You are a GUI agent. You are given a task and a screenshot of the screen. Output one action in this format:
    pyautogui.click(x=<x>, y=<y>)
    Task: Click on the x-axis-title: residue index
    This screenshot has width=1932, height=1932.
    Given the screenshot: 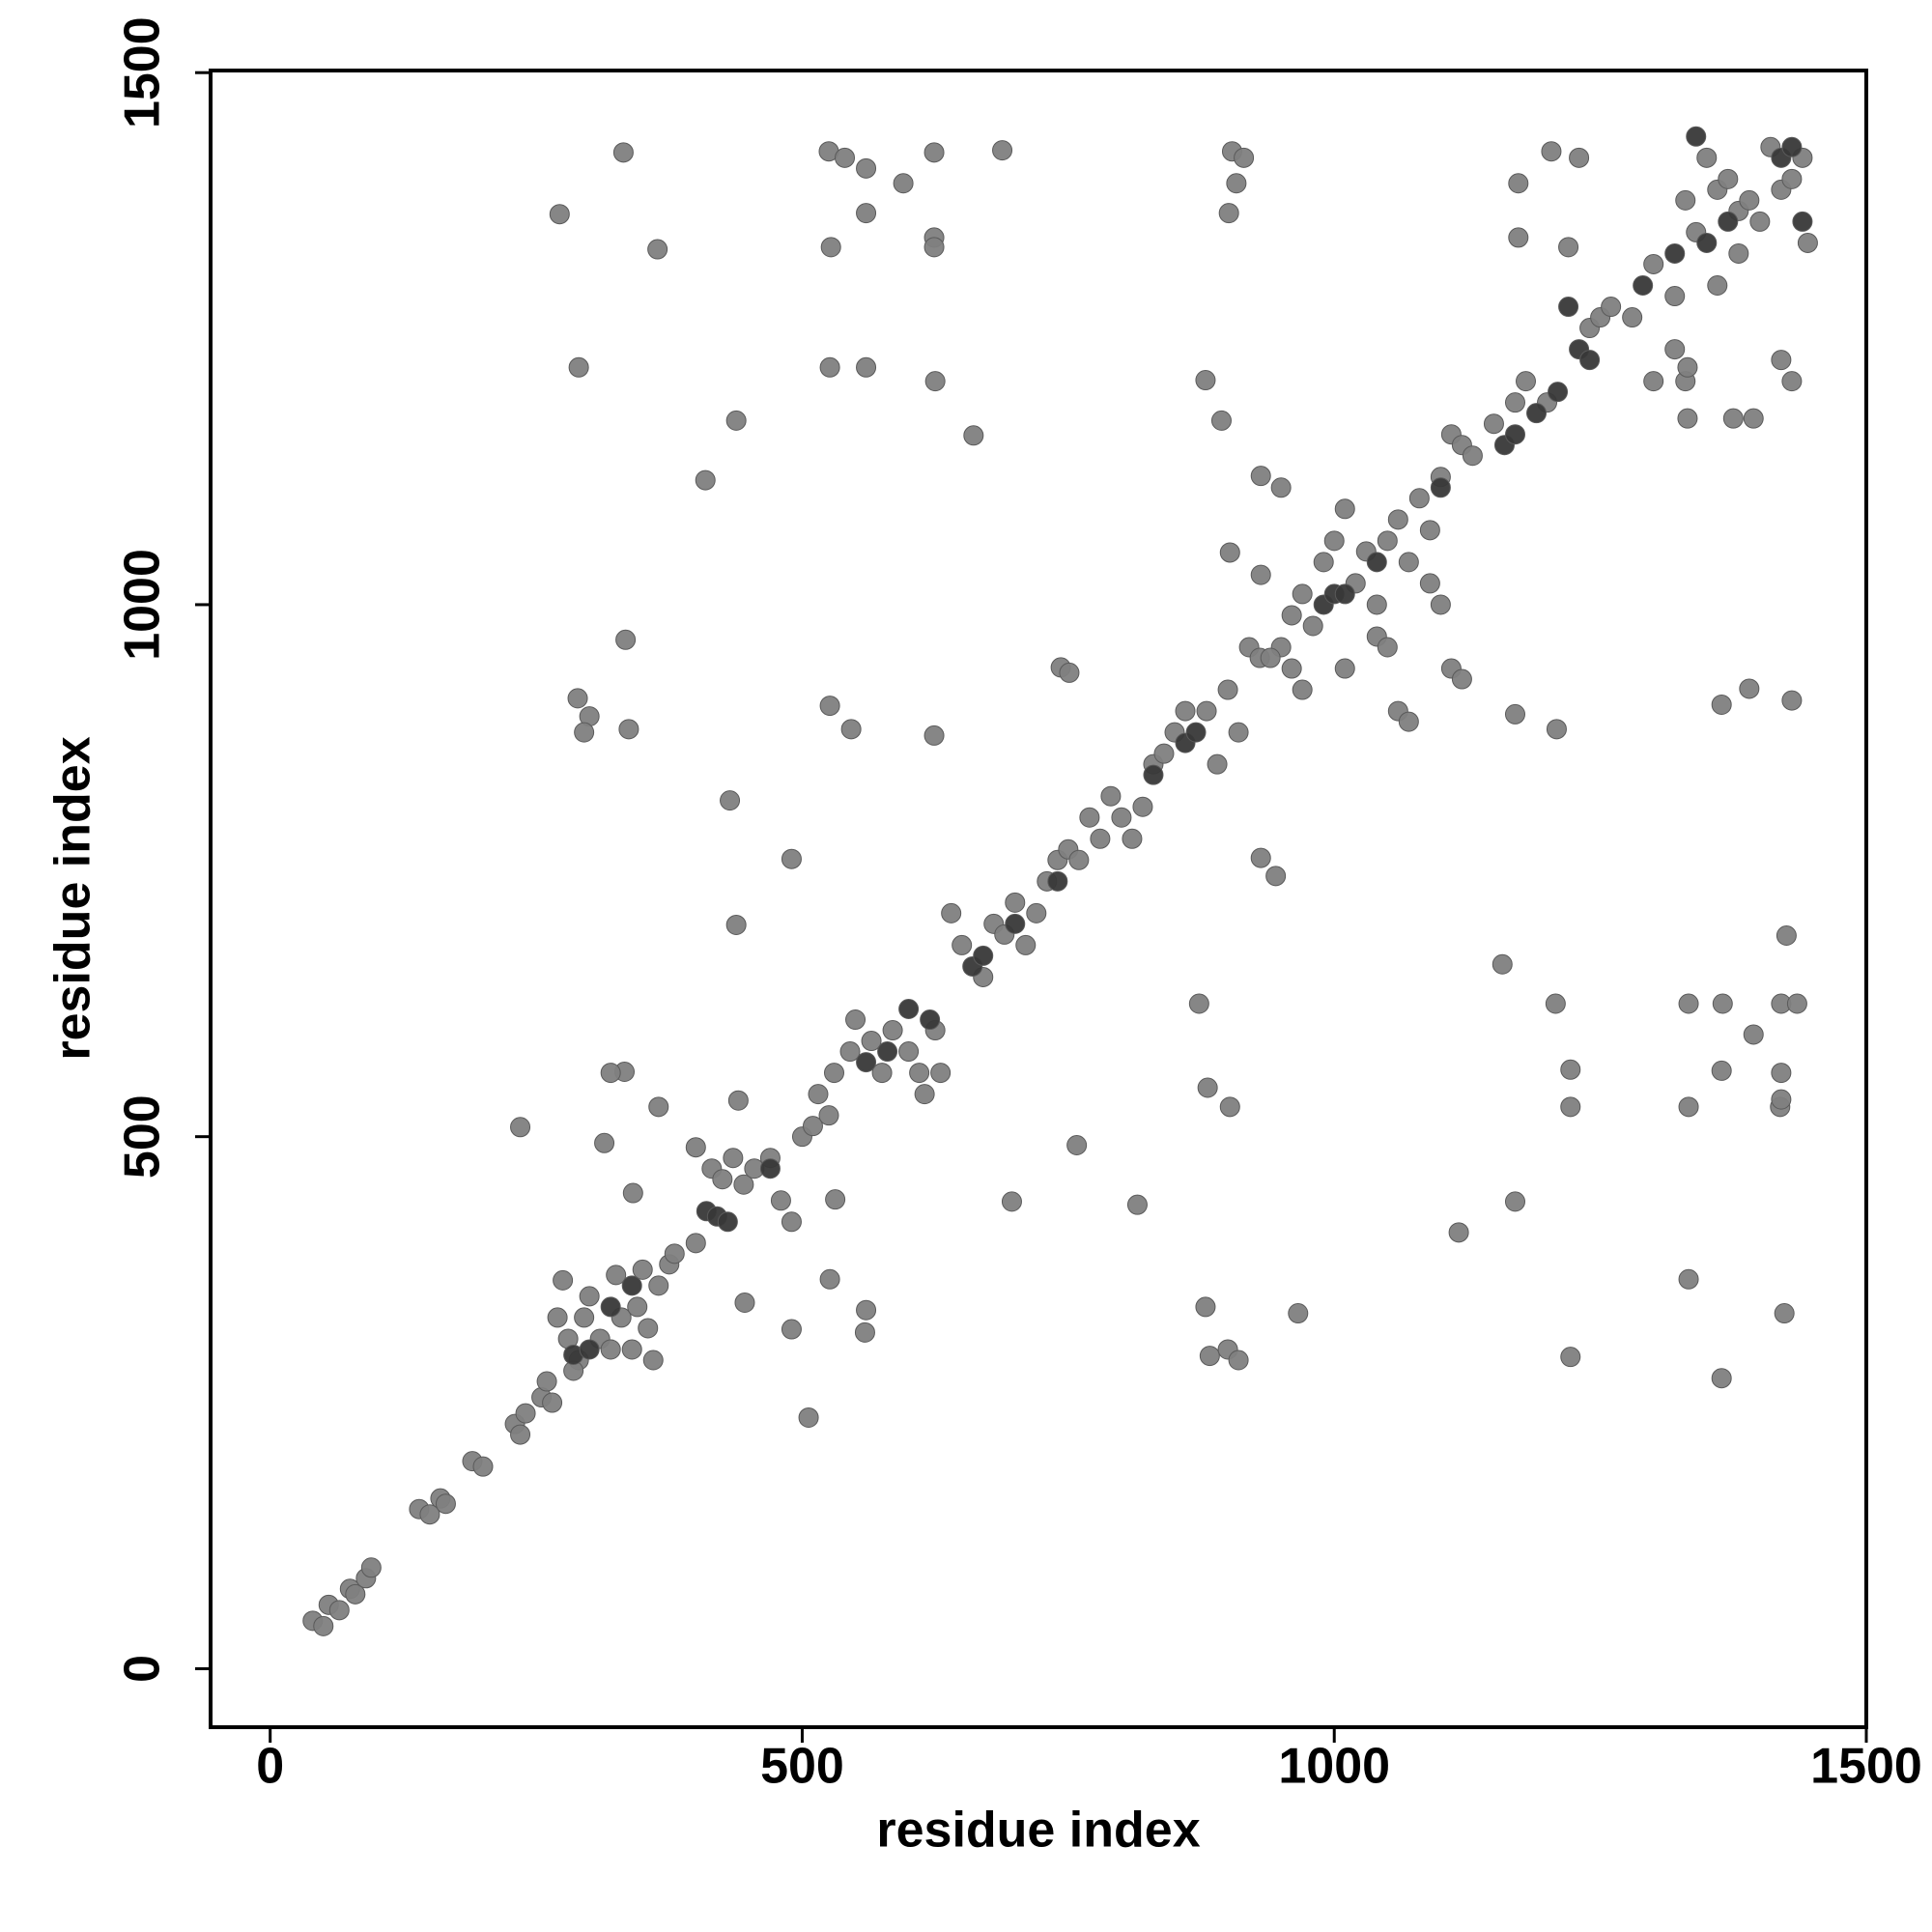 What is the action you would take?
    pyautogui.click(x=1038, y=1831)
    